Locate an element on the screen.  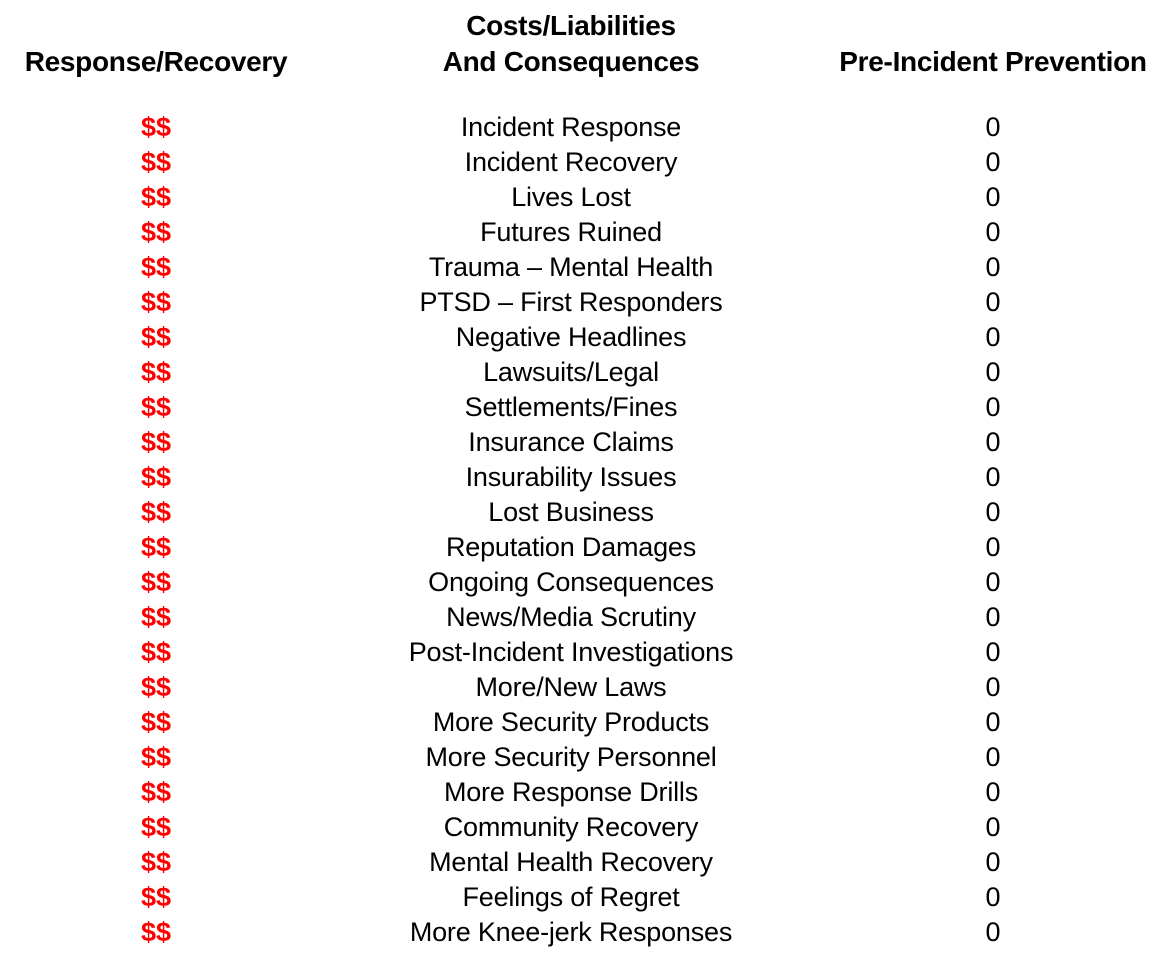
column-header-label-line1: Costs/Liabilities is located at coordinates (571, 25).